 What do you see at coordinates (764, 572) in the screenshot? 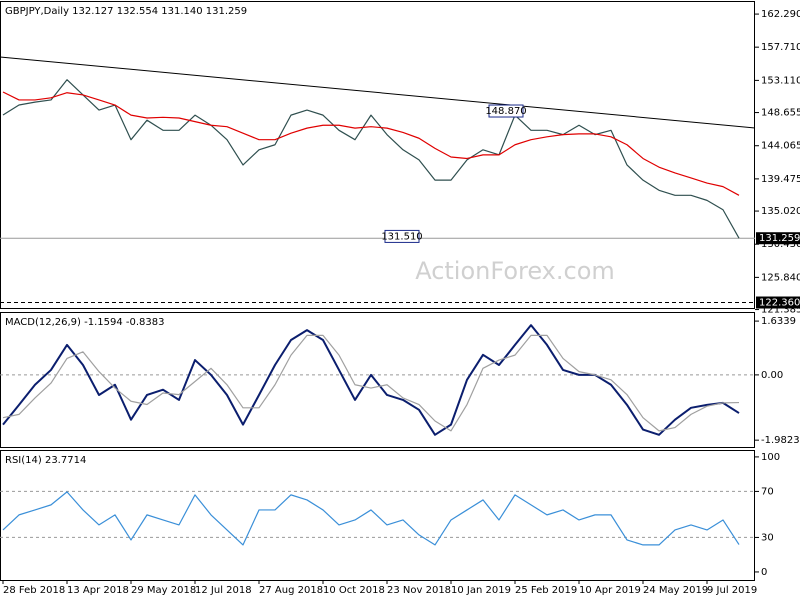
I see `y-tick-label: 0` at bounding box center [764, 572].